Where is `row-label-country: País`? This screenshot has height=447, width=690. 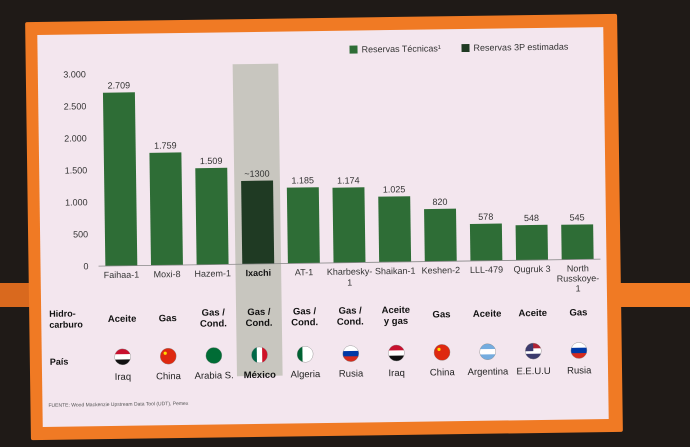
row-label-country: País is located at coordinates (59, 362).